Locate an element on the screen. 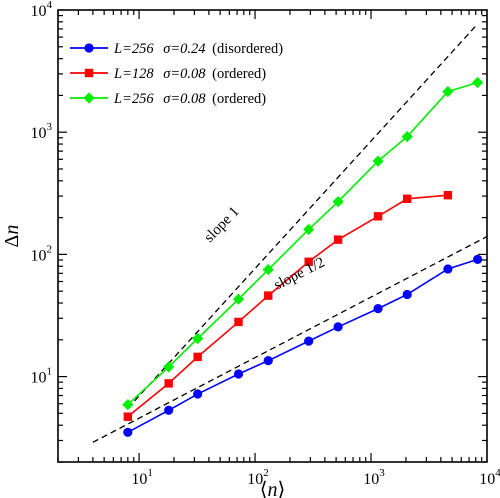 This screenshot has height=498, width=500. y-tick-label: 10² is located at coordinates (42, 253).